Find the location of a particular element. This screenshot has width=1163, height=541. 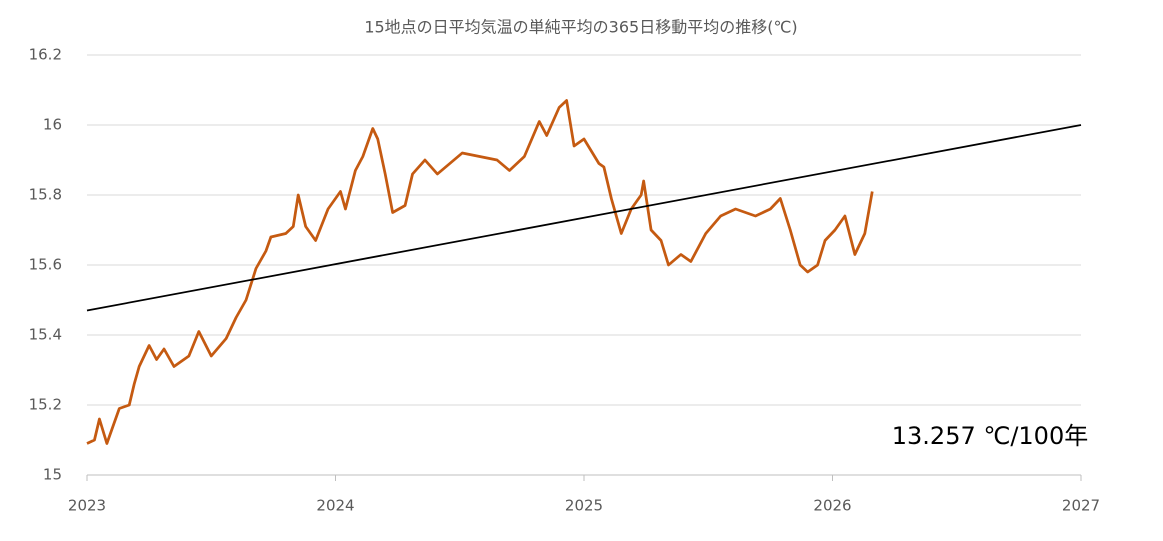

x-tick-label: 2027 is located at coordinates (1081, 506).